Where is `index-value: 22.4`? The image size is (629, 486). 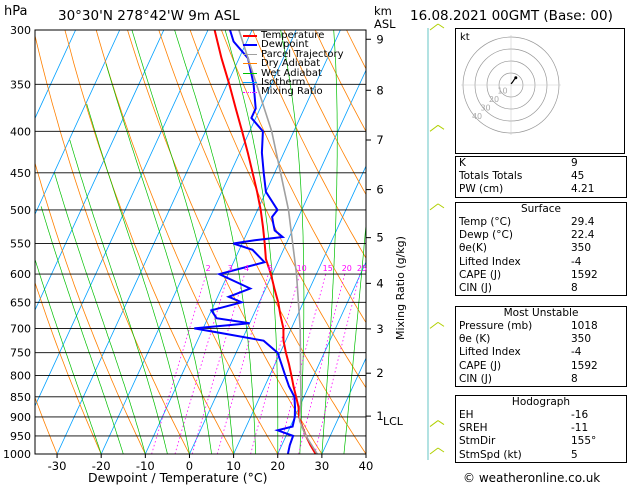
index-value: 22.4 is located at coordinates (583, 235).